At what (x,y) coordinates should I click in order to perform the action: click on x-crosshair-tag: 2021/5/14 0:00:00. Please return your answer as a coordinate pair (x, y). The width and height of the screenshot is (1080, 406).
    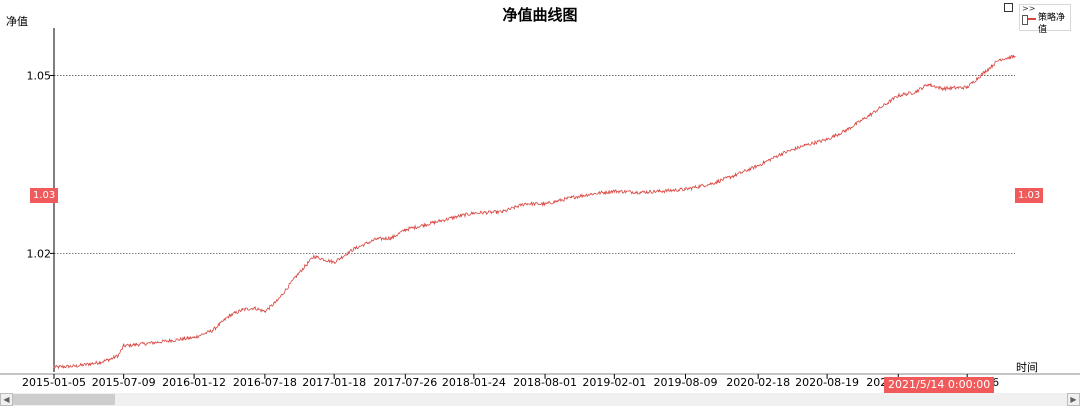
    Looking at the image, I should click on (939, 385).